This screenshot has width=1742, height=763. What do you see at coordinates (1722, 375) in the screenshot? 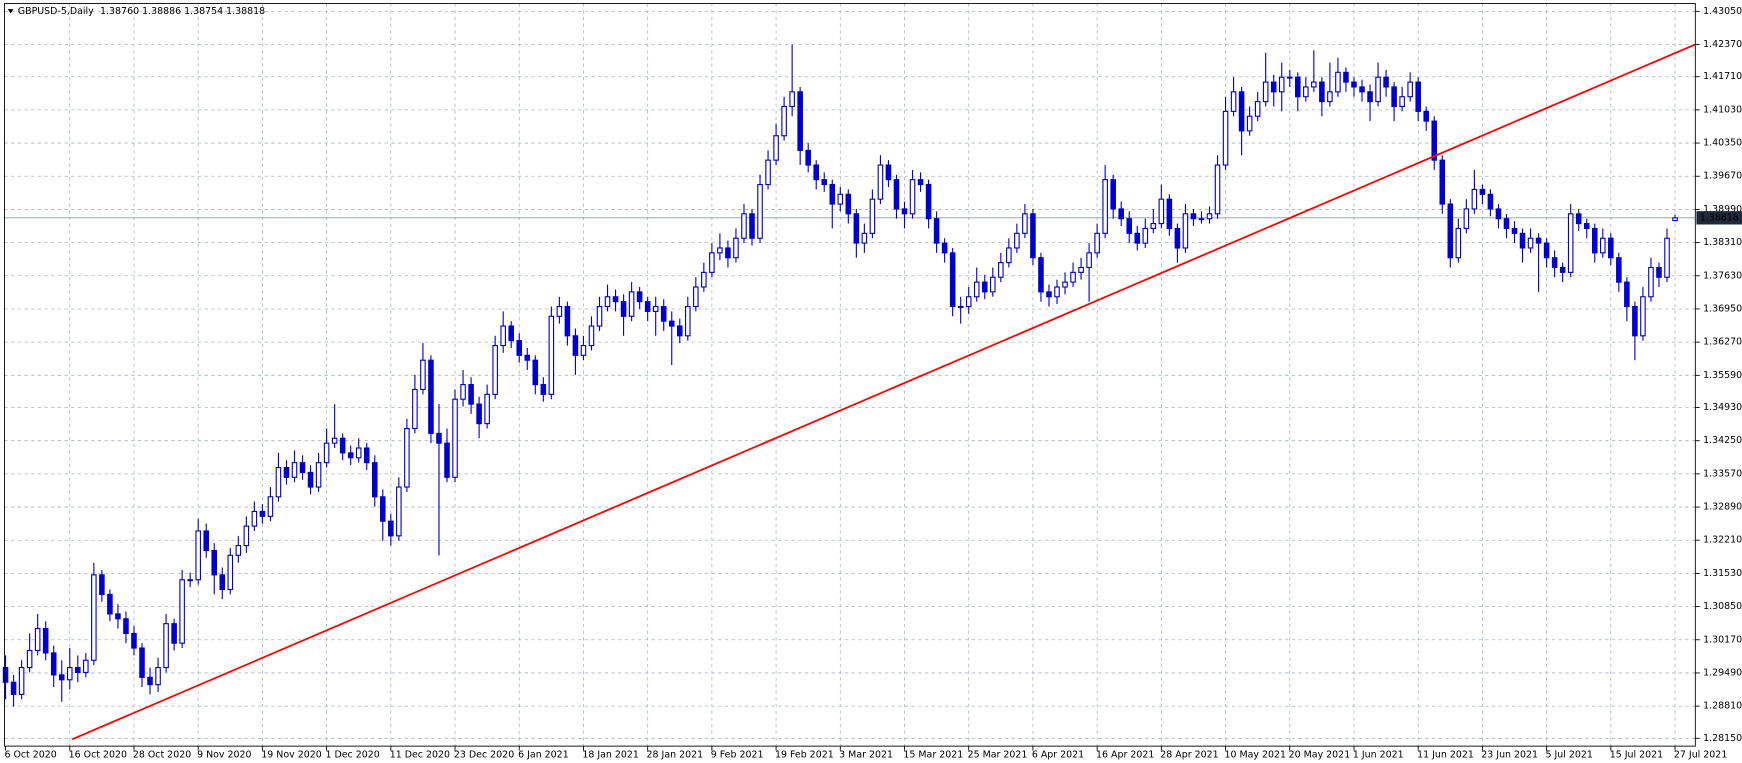
I see `y-tick-label: 1.35590` at bounding box center [1722, 375].